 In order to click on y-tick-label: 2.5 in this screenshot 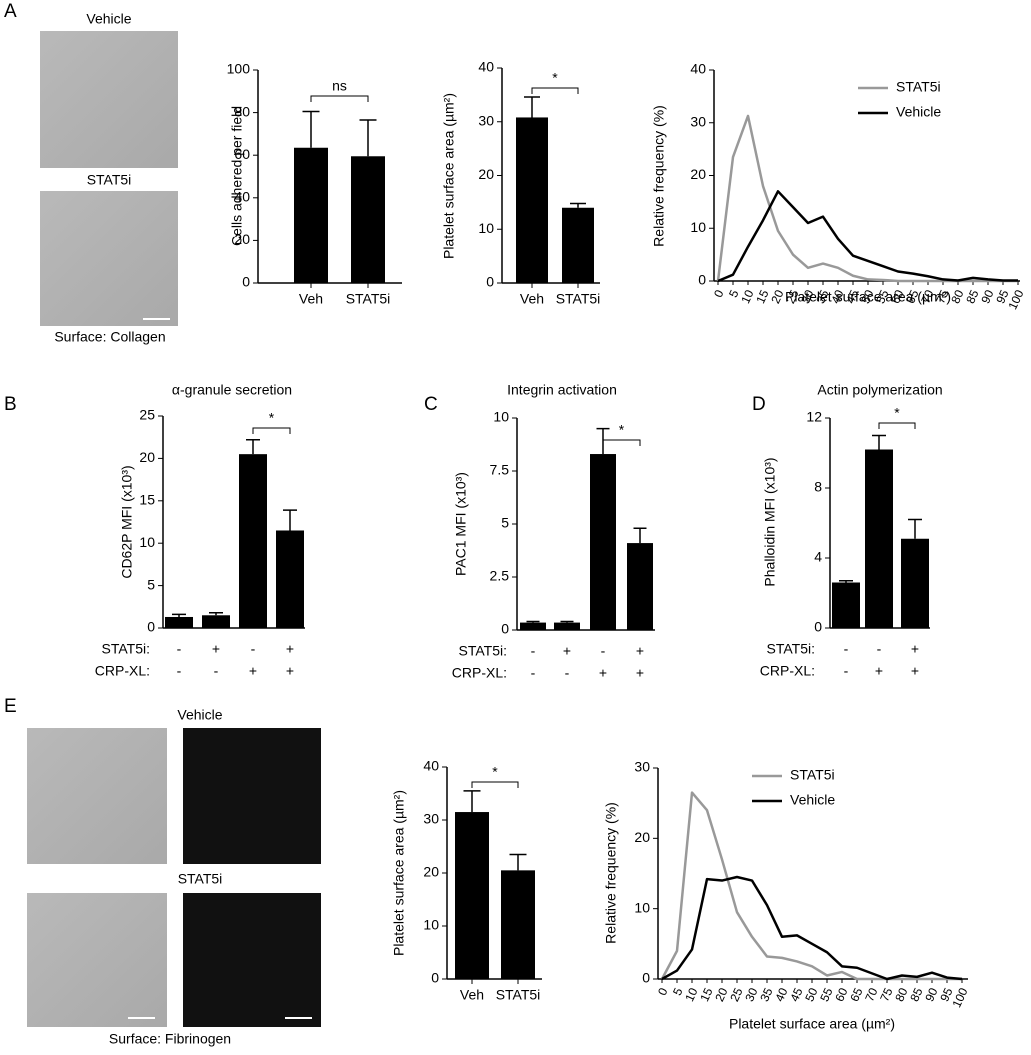, I will do `click(500, 576)`.